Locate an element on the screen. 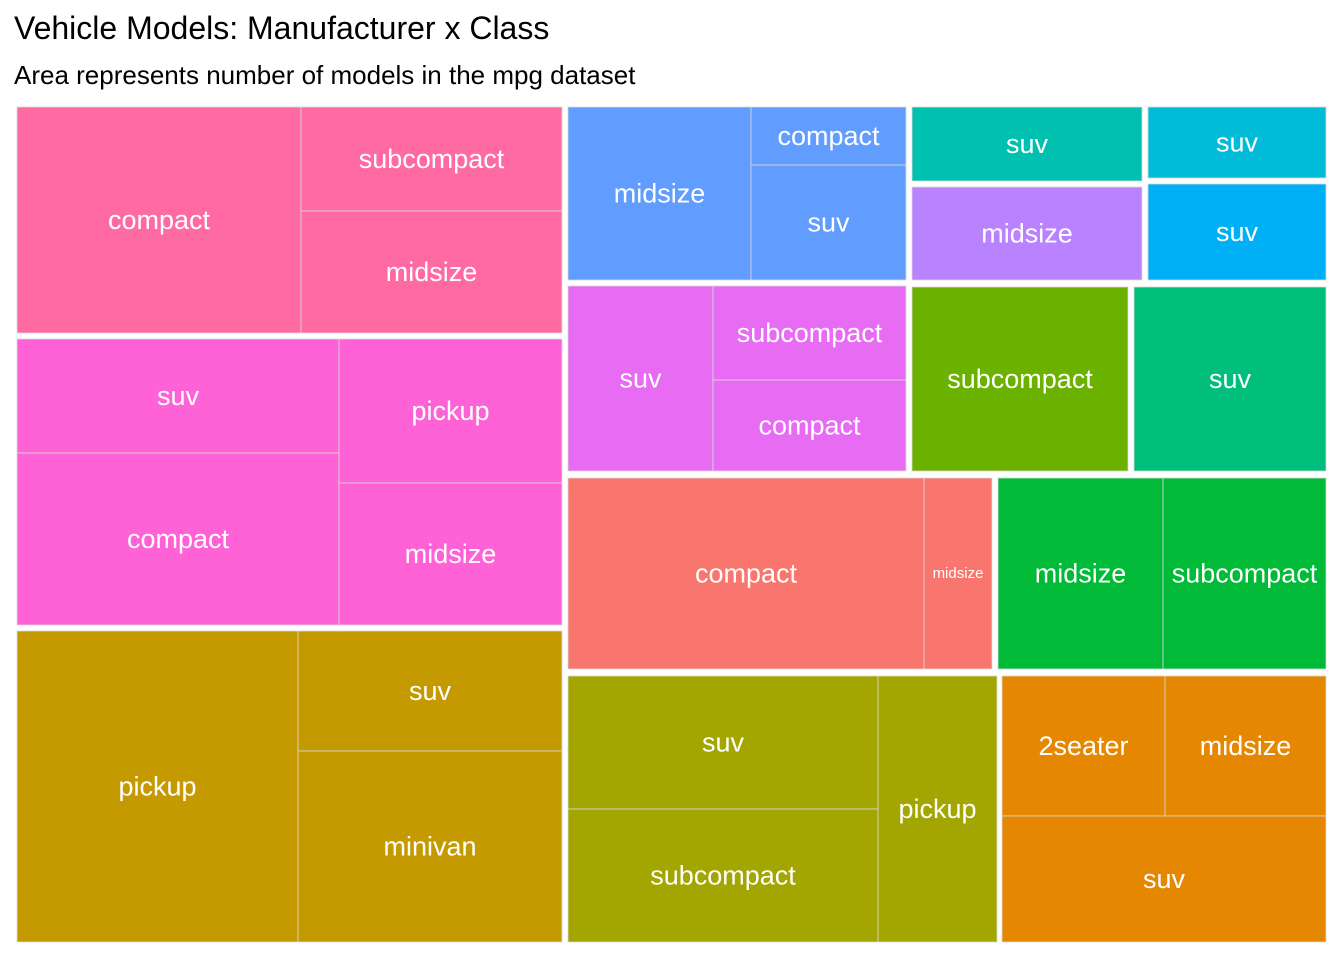 This screenshot has width=1344, height=960. treemap-group: suv compact pickup midsize is located at coordinates (289, 482).